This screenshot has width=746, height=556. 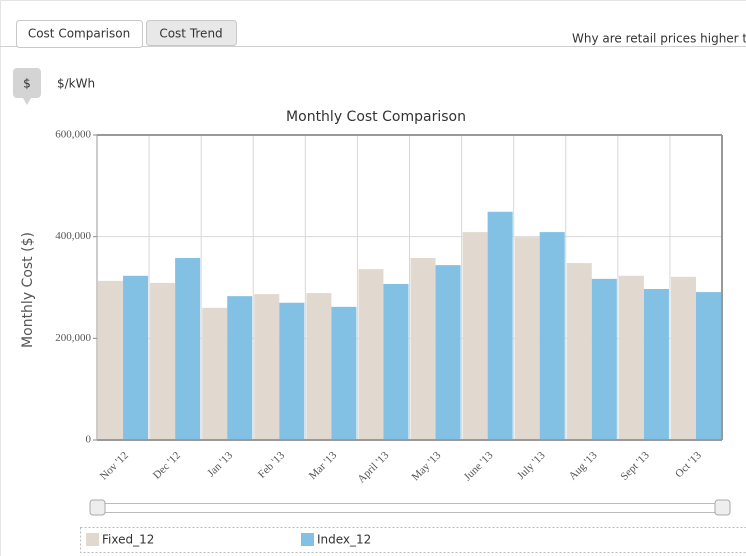 What do you see at coordinates (659, 39) in the screenshot?
I see `help-link: Why are retail prices higher th` at bounding box center [659, 39].